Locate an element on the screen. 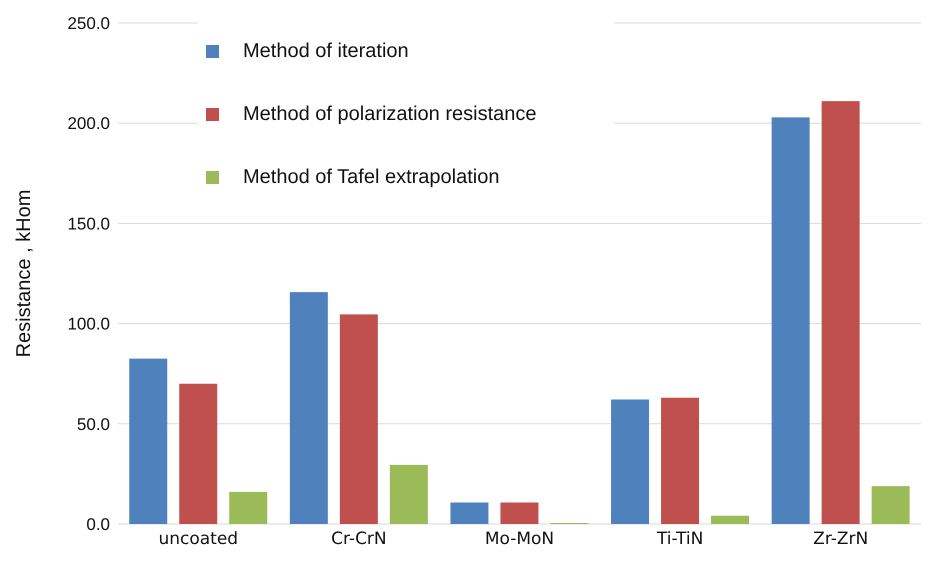  legend-label: Method of iteration is located at coordinates (326, 51).